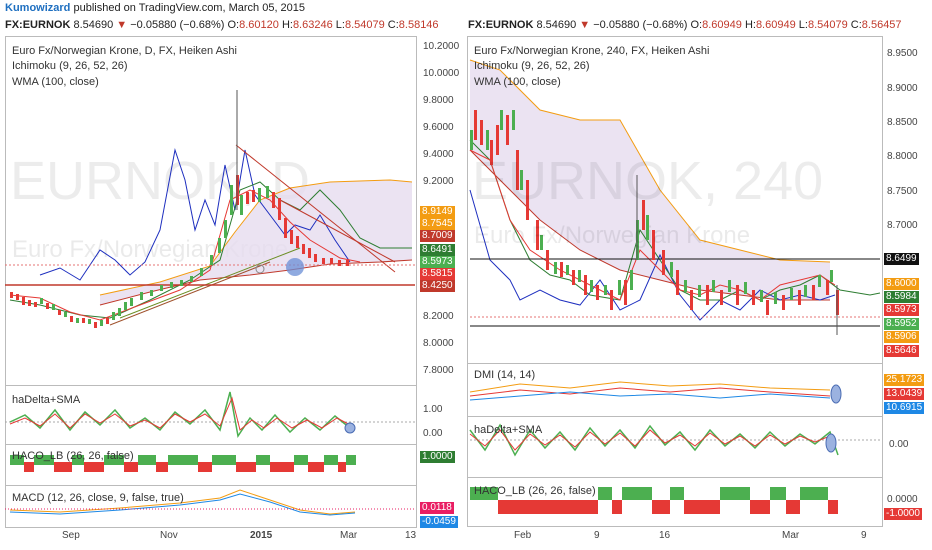  Describe the element at coordinates (437, 508) in the screenshot. I see `macd-tag: 0.0118` at that location.